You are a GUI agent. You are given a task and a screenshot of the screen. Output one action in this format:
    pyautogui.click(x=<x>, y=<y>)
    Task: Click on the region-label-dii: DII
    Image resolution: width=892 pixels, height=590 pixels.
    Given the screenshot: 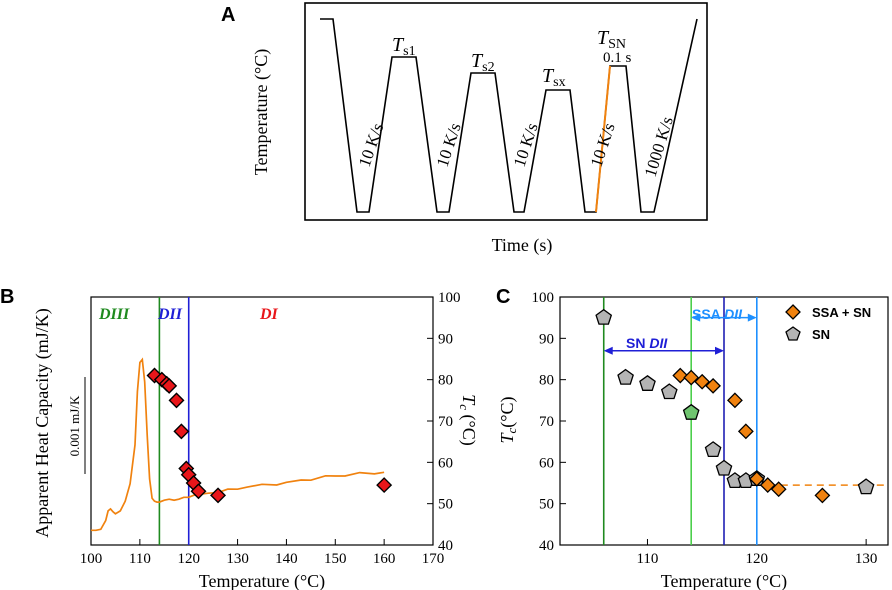 What is the action you would take?
    pyautogui.click(x=170, y=314)
    